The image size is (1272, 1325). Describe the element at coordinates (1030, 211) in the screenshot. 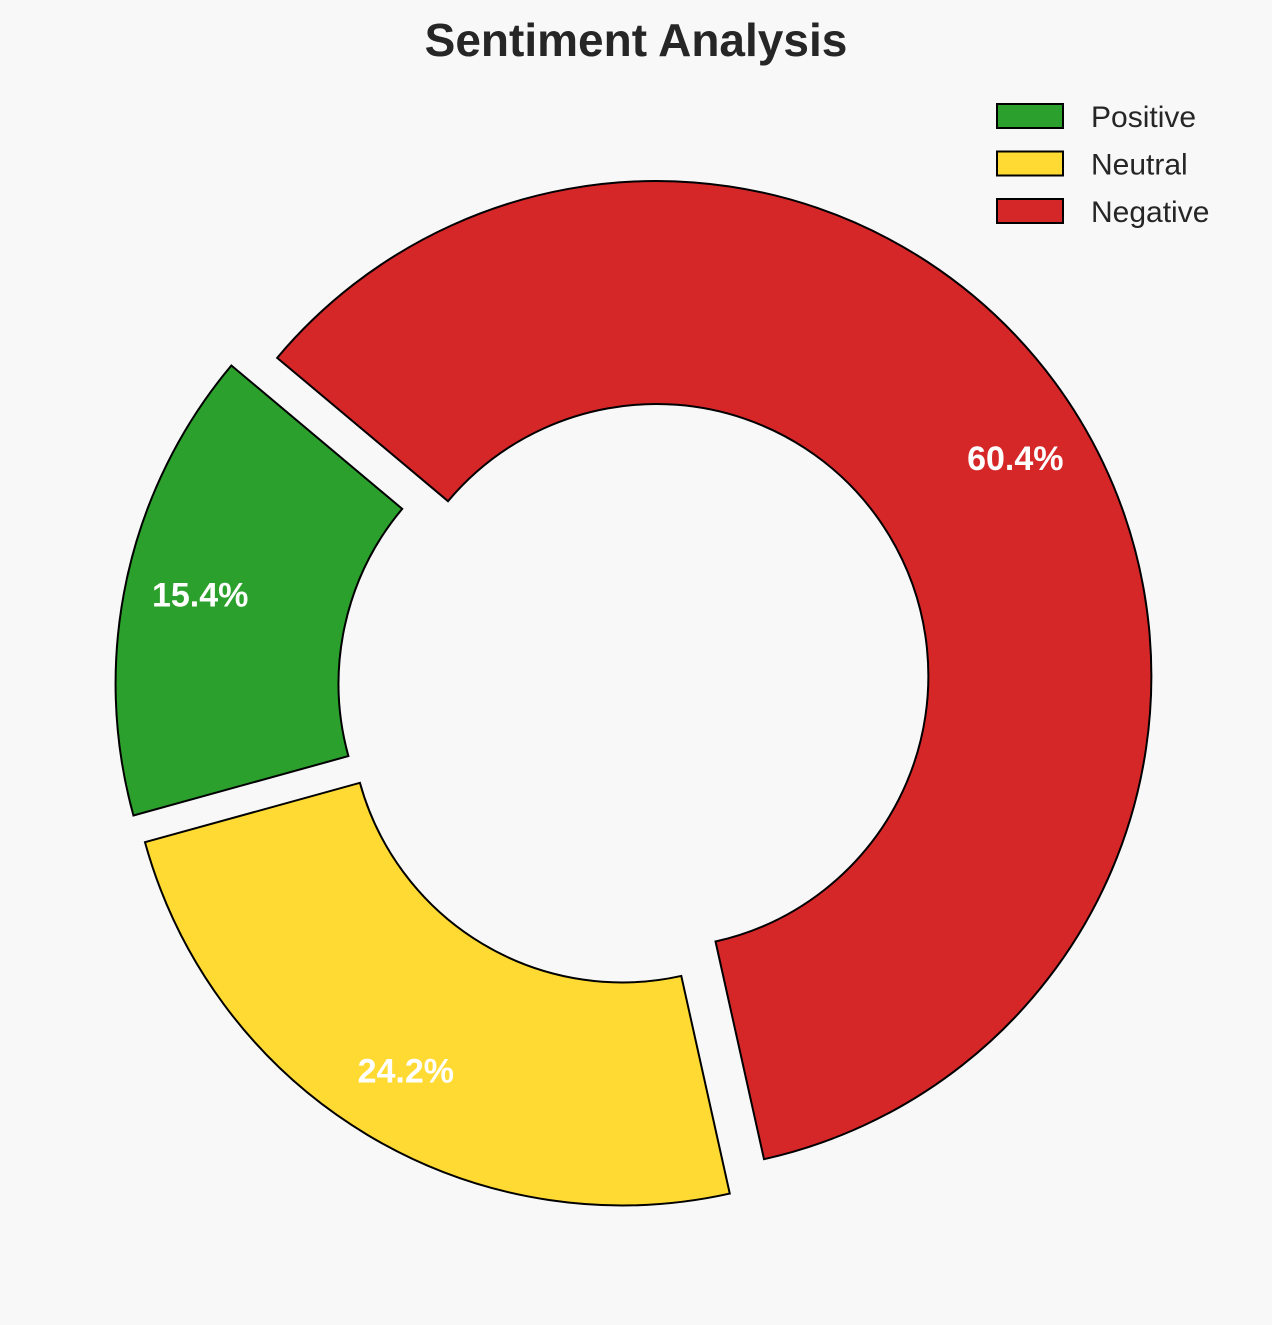

I see `legend-swatch-negative` at that location.